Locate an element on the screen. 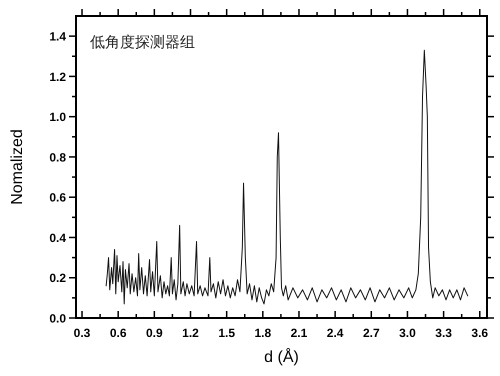 The image size is (500, 376). y-tick-label: 0.4 is located at coordinates (57, 237).